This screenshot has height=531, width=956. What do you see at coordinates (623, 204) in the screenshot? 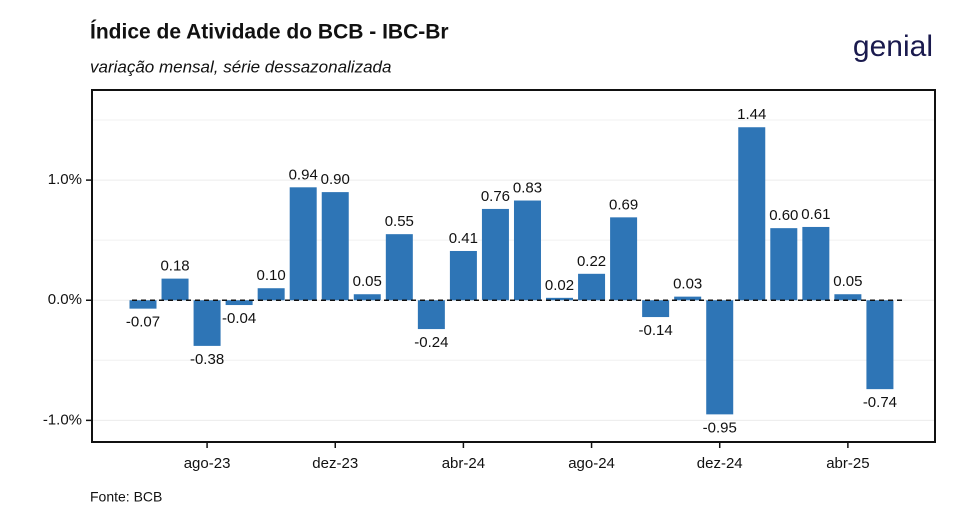
I see `value-label: 0.69` at bounding box center [623, 204].